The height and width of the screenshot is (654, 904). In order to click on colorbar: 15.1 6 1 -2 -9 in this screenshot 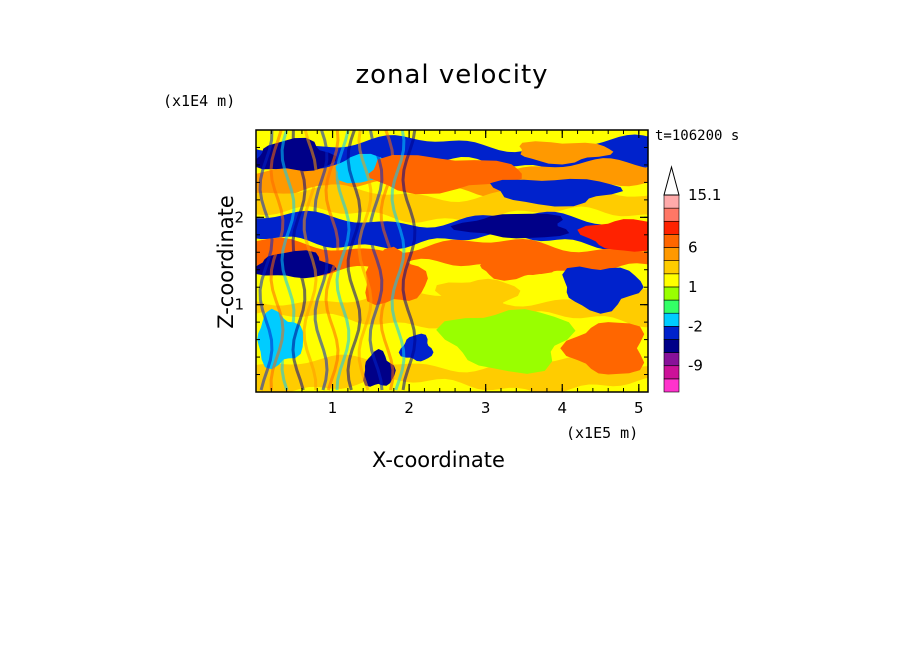, I will do `click(692, 279)`.